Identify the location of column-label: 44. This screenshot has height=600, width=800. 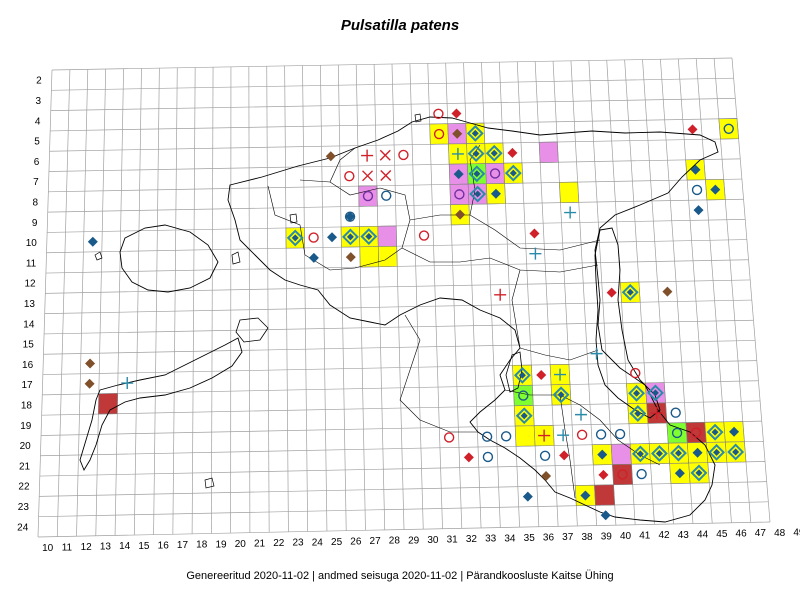
(703, 534).